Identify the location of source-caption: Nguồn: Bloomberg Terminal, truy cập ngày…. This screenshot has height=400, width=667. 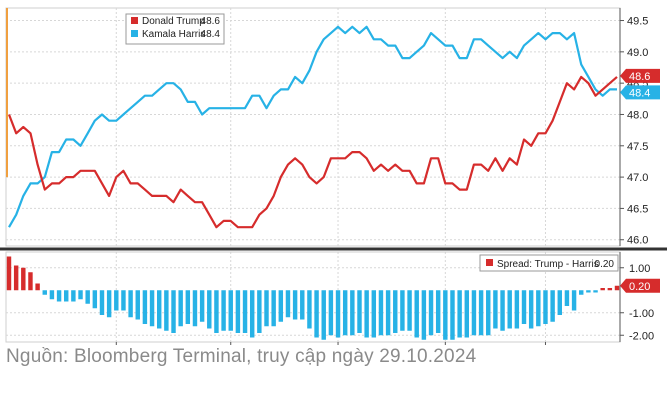
(241, 356).